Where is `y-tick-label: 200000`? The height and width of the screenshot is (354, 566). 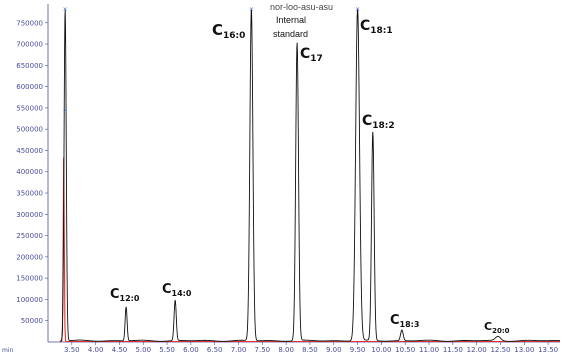
y-tick-label: 200000 is located at coordinates (29, 257).